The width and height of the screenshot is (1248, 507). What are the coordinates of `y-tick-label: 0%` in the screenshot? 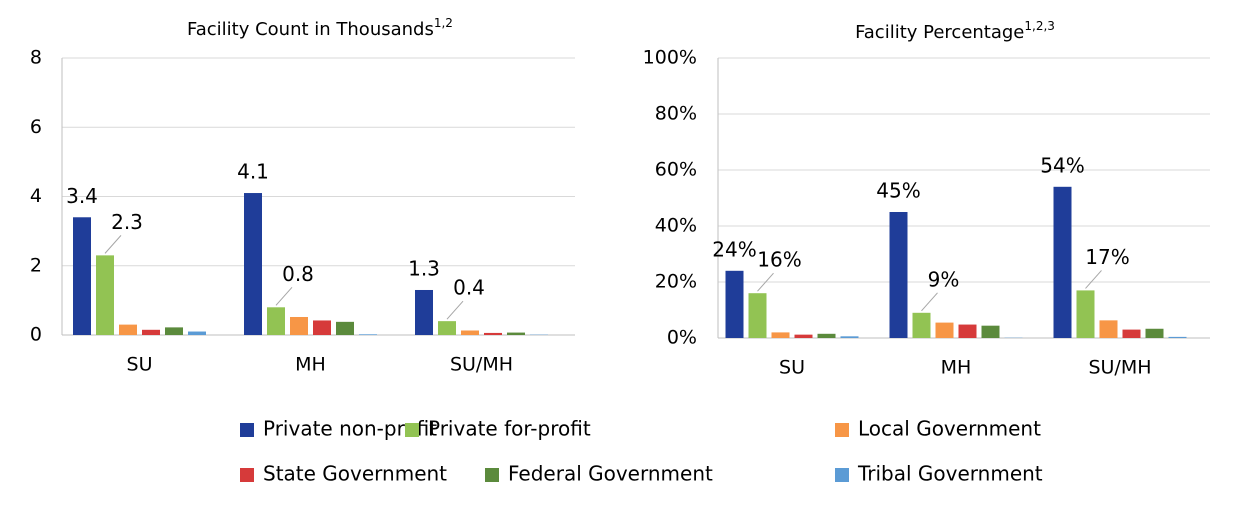 It's located at (682, 338).